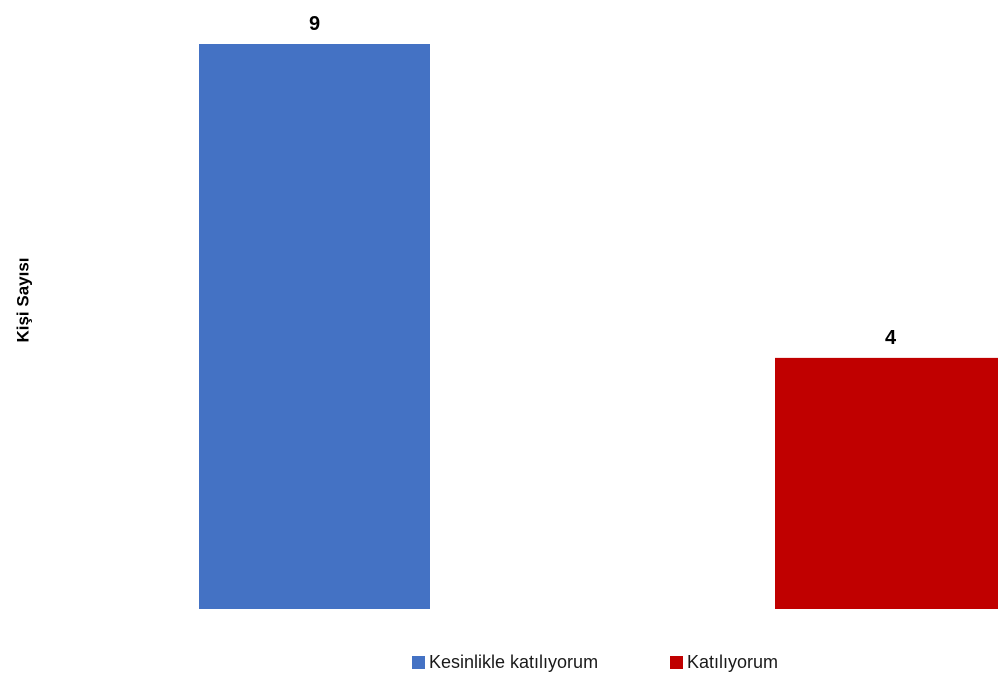  I want to click on legend-item-katiliyorum: Katılıyorum, so click(724, 662).